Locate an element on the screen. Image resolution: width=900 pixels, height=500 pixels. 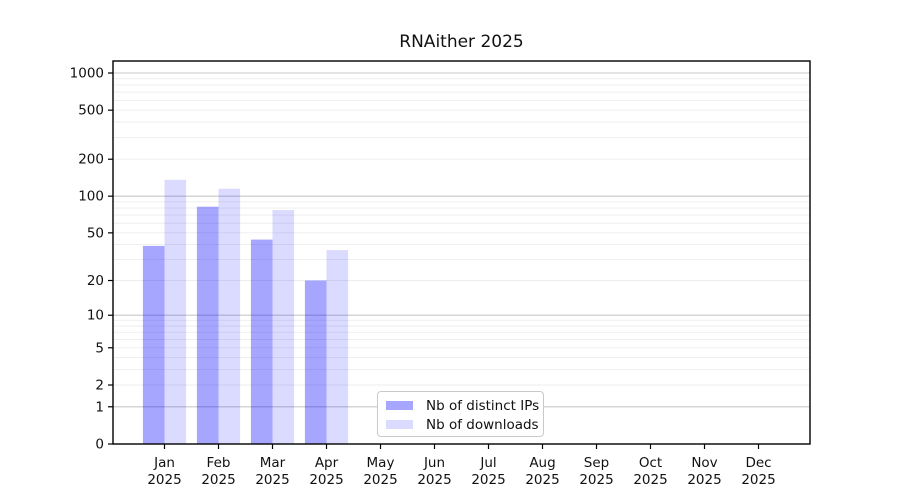
legend-label-downloads: Nb of downloads is located at coordinates (482, 424).